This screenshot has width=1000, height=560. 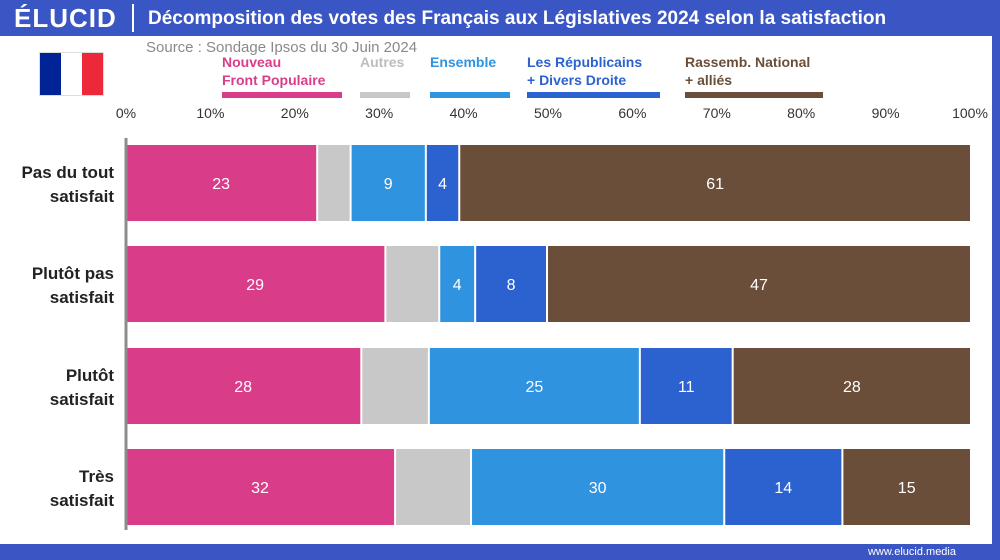 I want to click on legend-swatch-ensemble, so click(x=470, y=95).